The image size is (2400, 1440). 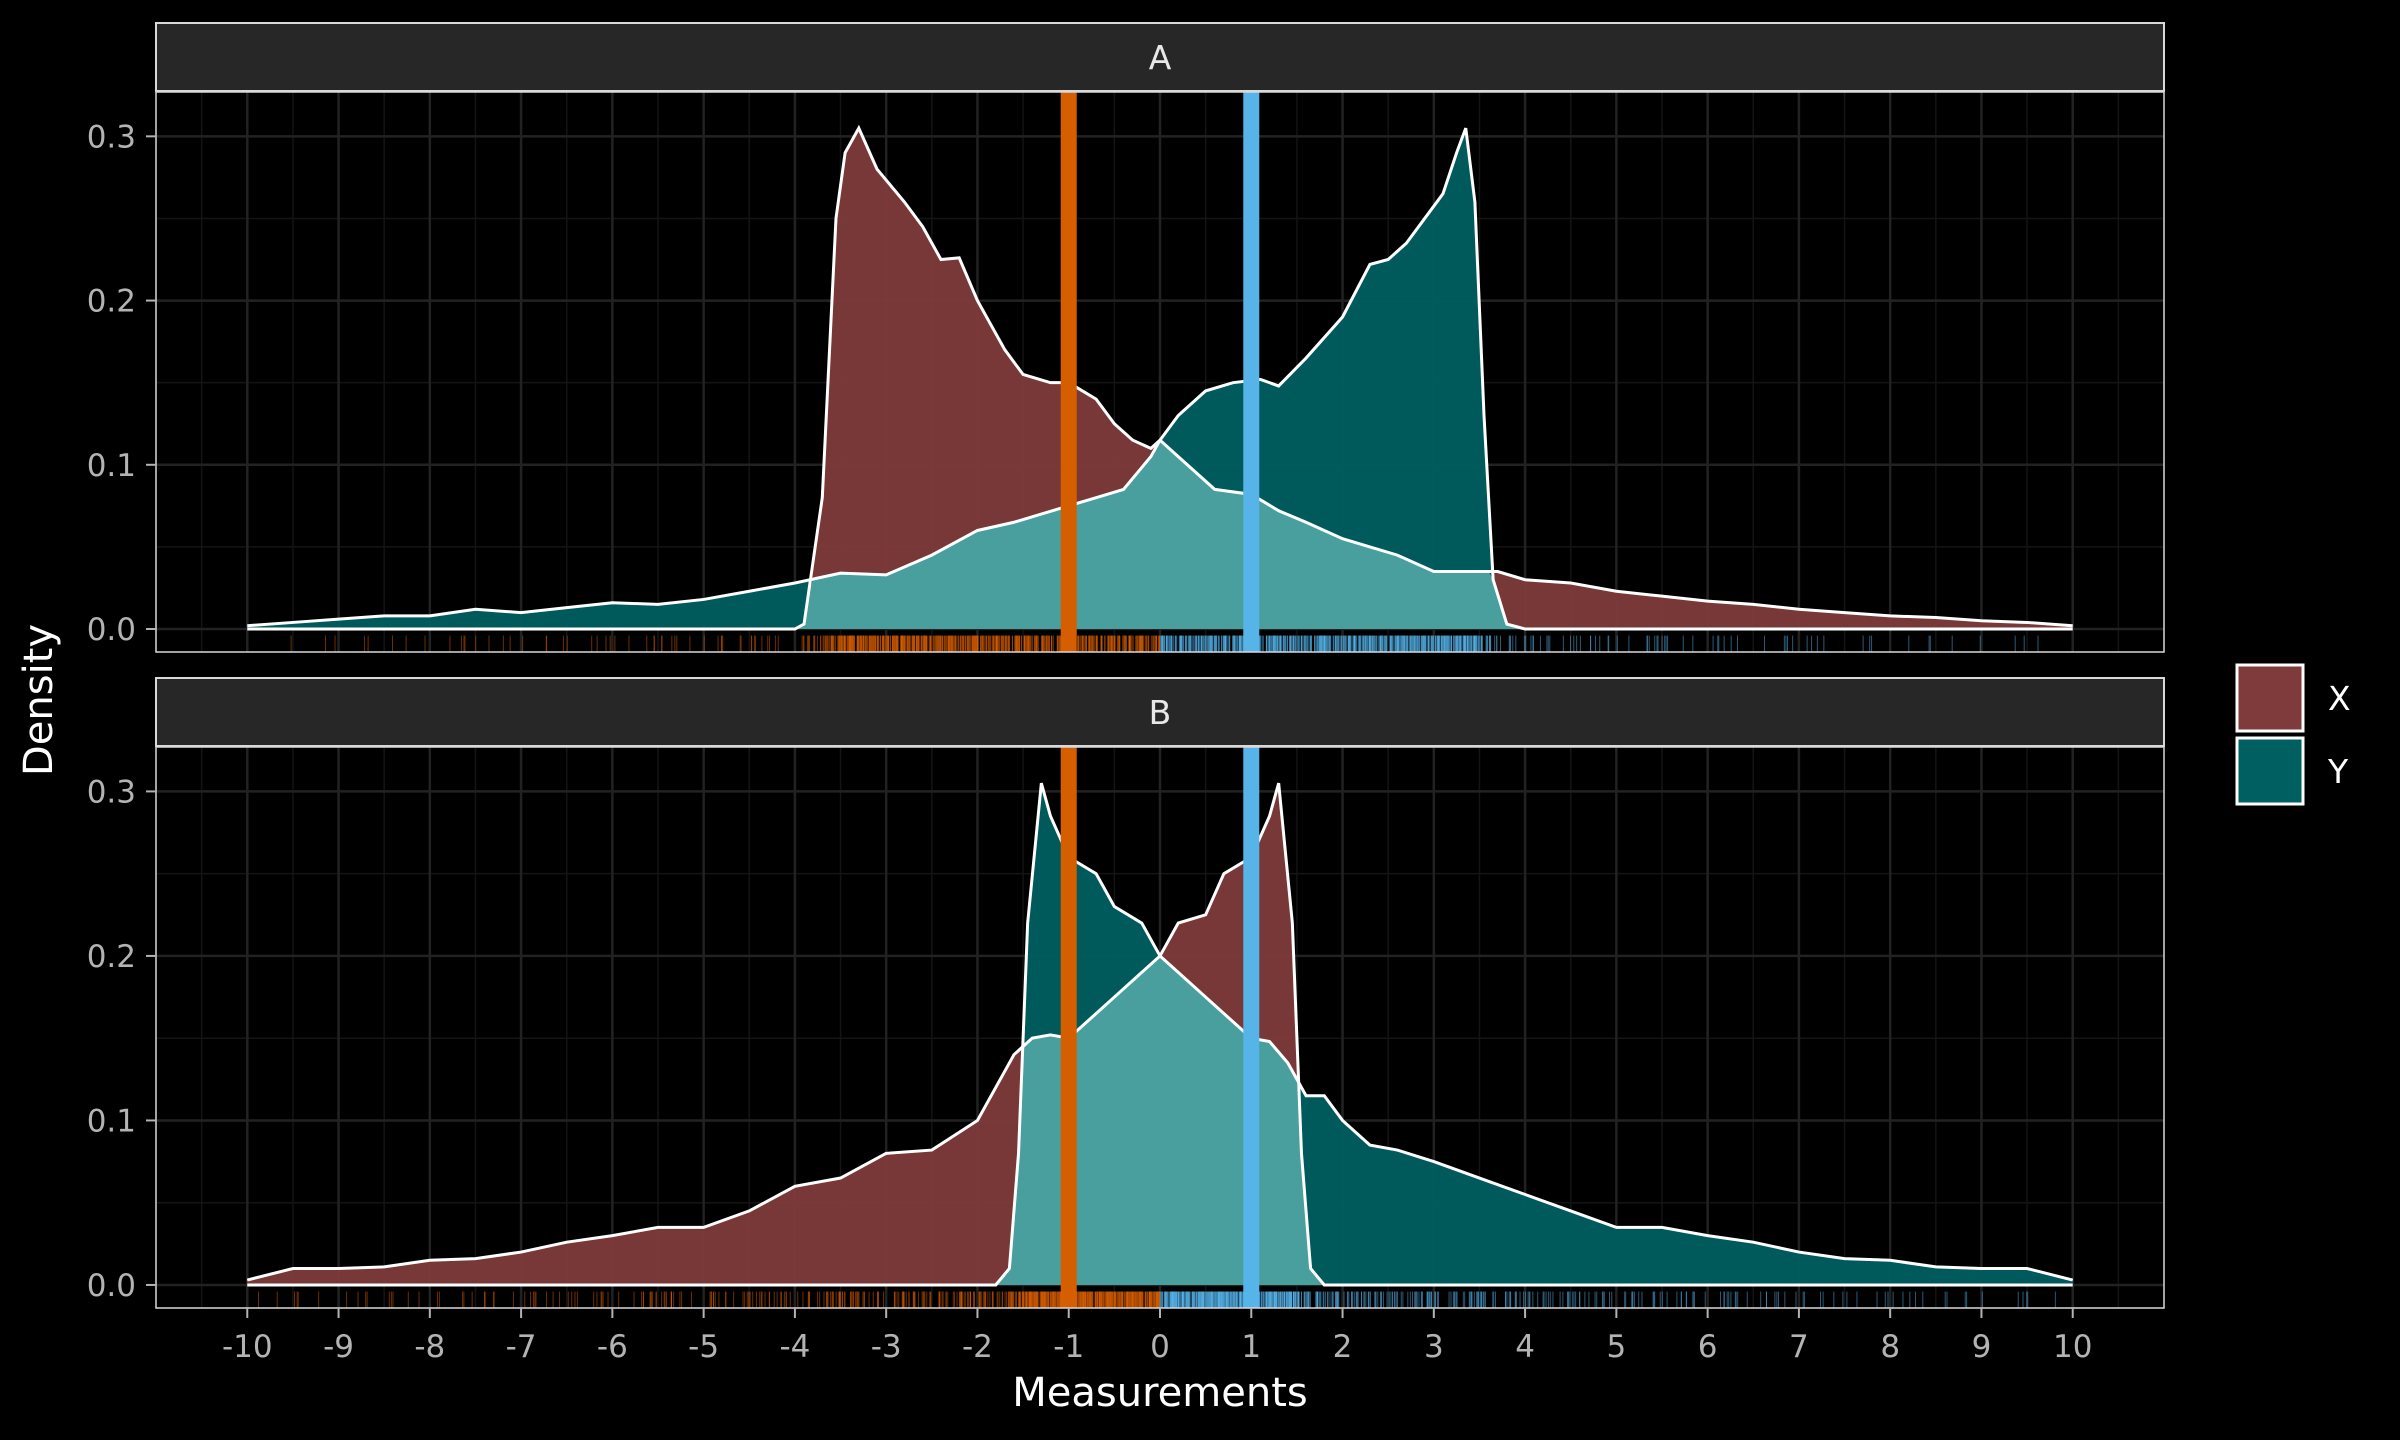 I want to click on x-tick-label: -2, so click(x=977, y=1347).